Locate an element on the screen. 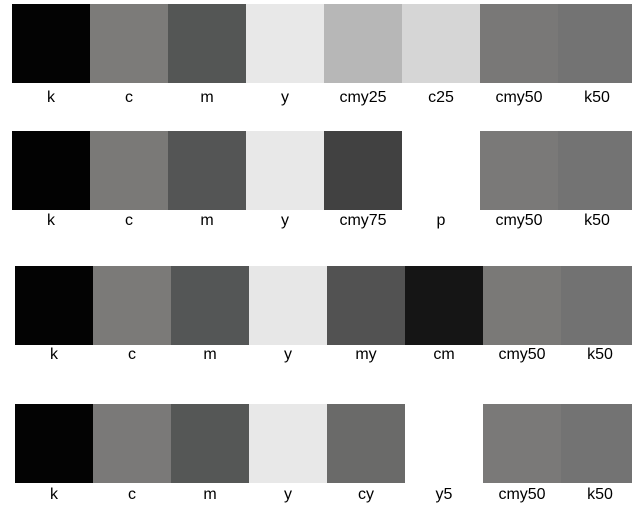 Image resolution: width=632 pixels, height=506 pixels. color-swatch-cmy75 is located at coordinates (363, 170).